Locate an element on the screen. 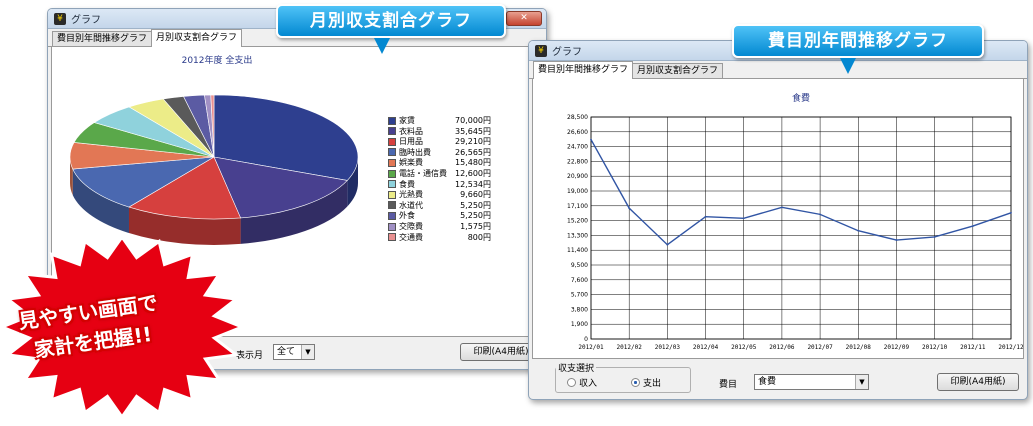 The width and height of the screenshot is (1033, 426). y-tick-label: 9,500 is located at coordinates (579, 265).